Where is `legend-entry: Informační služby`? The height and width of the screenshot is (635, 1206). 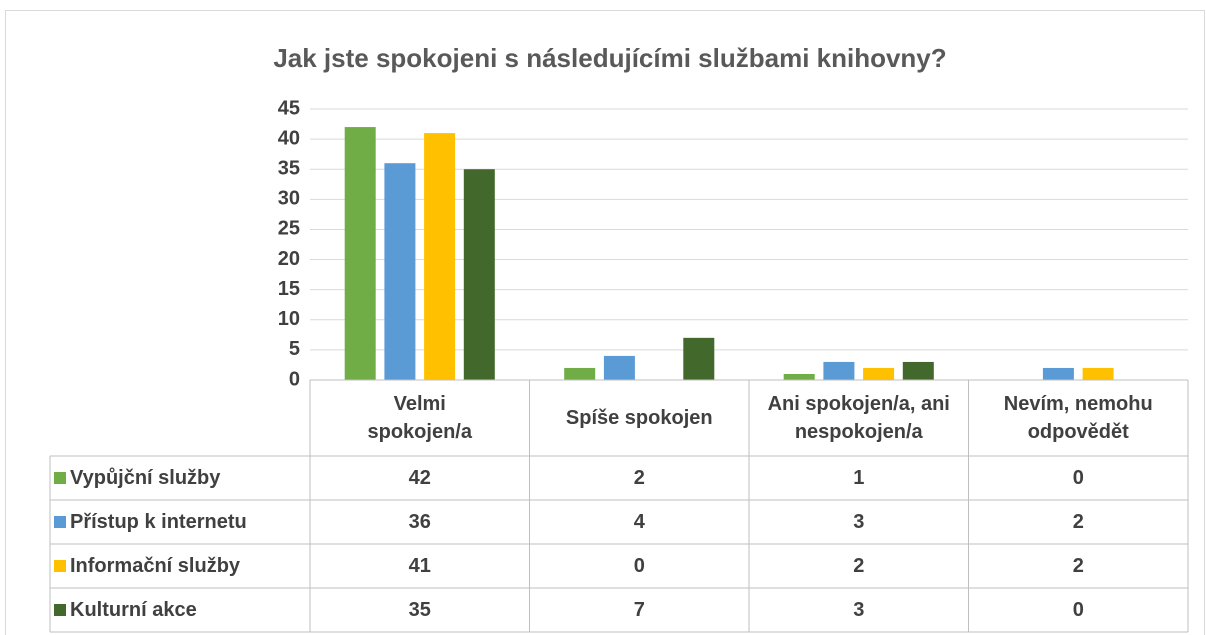 legend-entry: Informační služby is located at coordinates (180, 566).